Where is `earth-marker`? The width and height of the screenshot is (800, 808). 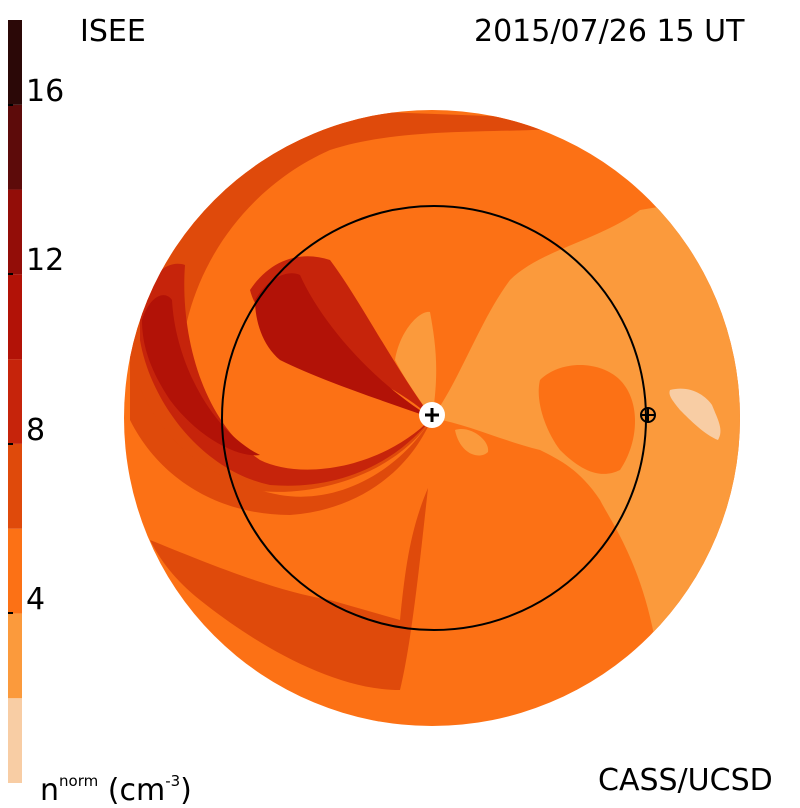 earth-marker is located at coordinates (648, 415).